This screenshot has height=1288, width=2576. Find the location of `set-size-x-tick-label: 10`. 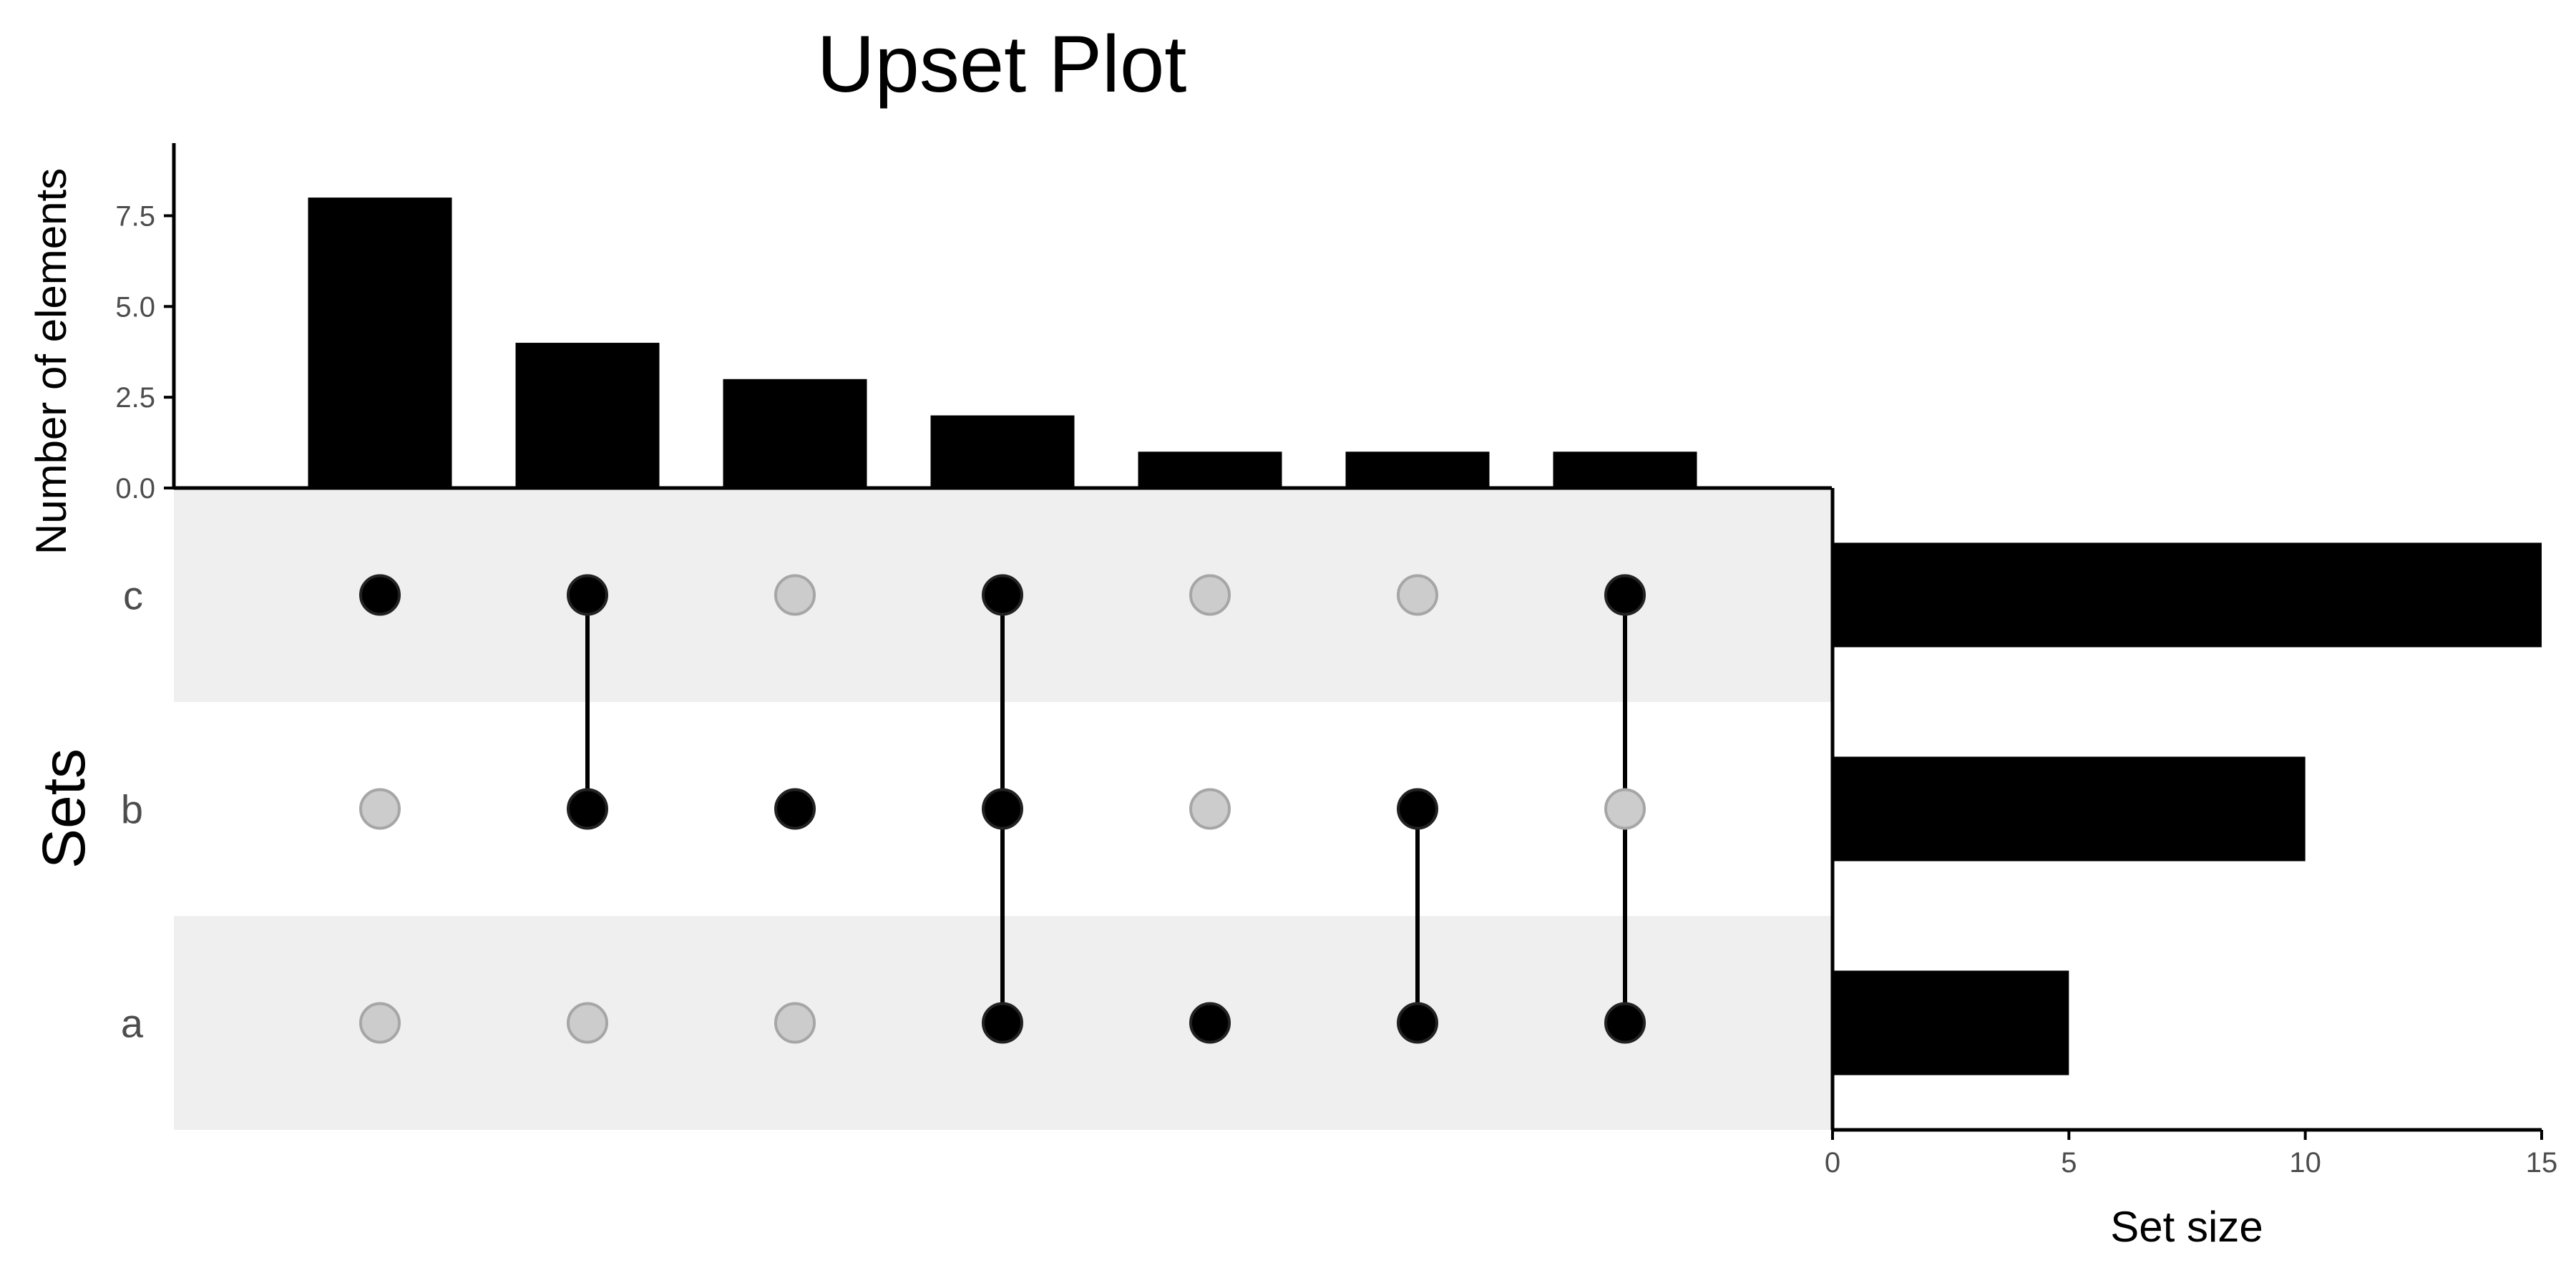

set-size-x-tick-label: 10 is located at coordinates (2305, 1163).